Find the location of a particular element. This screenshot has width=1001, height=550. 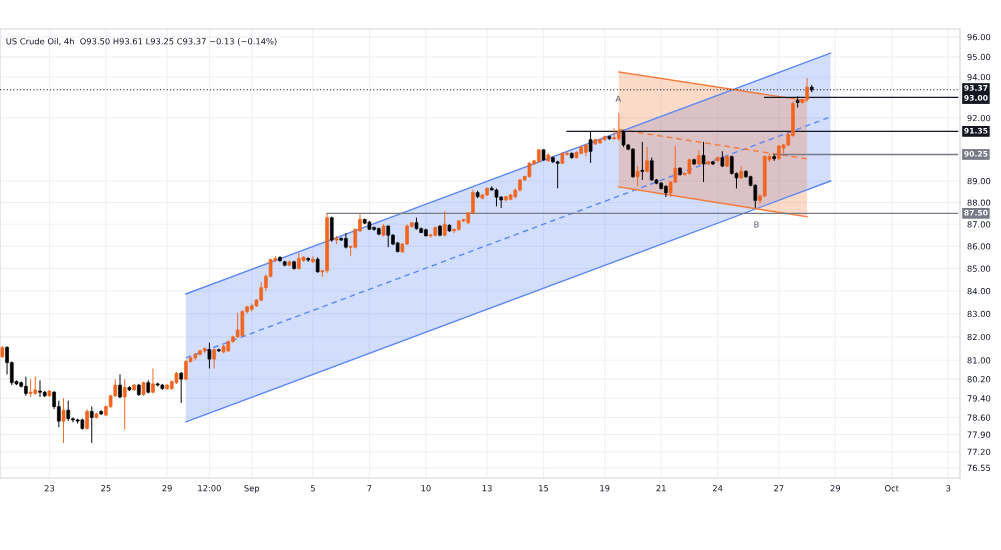

y-tick-label: 87.00 is located at coordinates (979, 224).